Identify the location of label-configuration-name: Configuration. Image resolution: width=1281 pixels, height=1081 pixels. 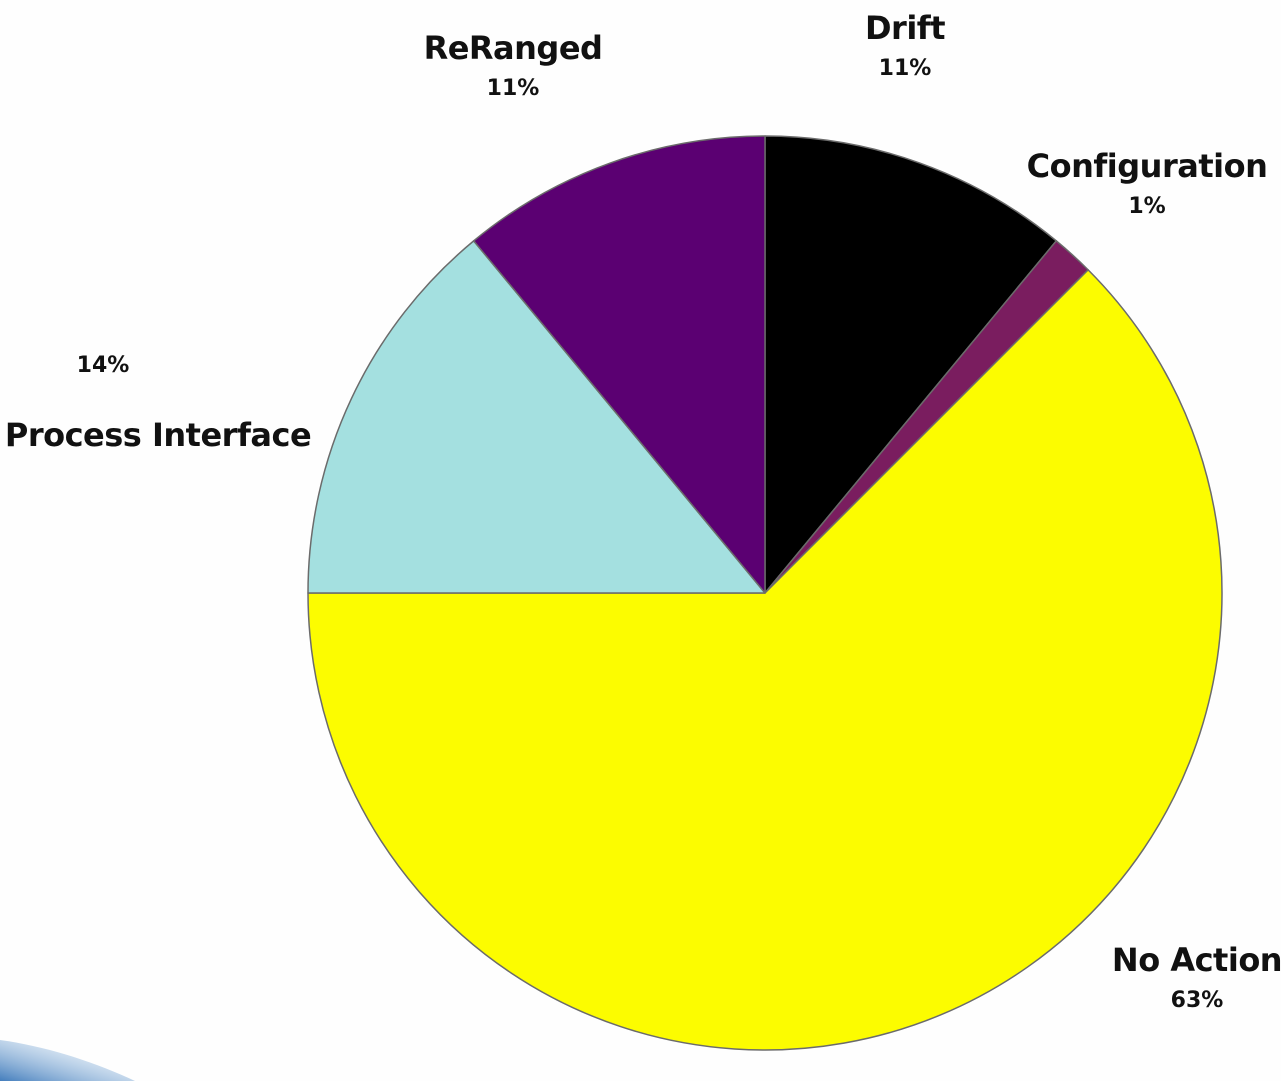
(1147, 166).